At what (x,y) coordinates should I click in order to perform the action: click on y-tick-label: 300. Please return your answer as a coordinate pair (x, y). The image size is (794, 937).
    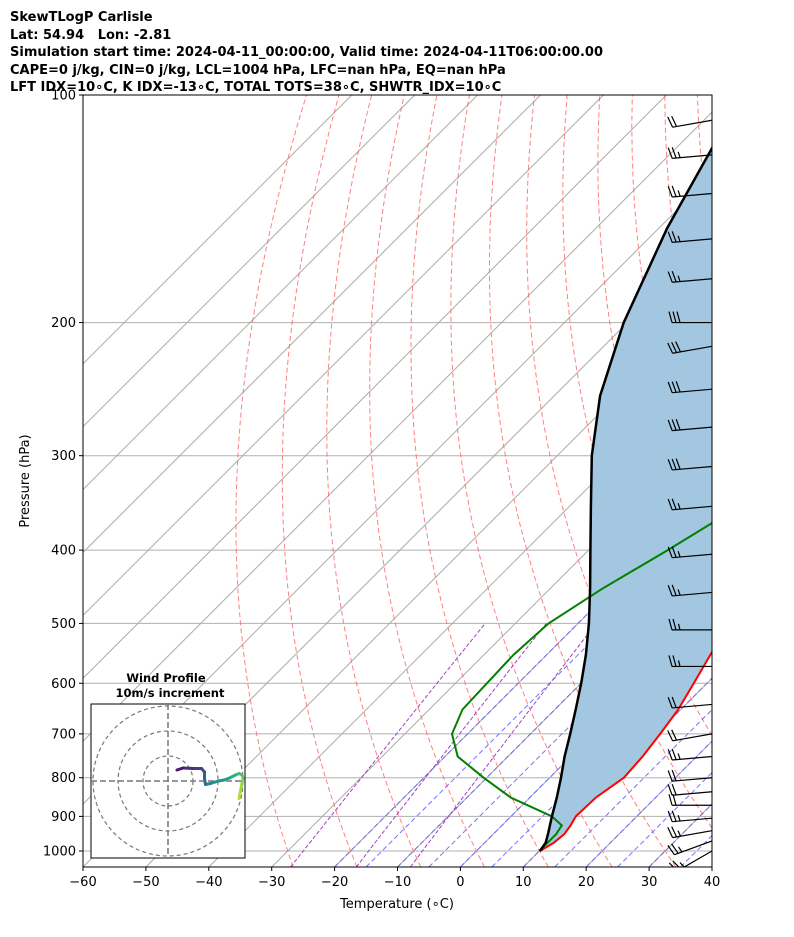
    Looking at the image, I should click on (63, 456).